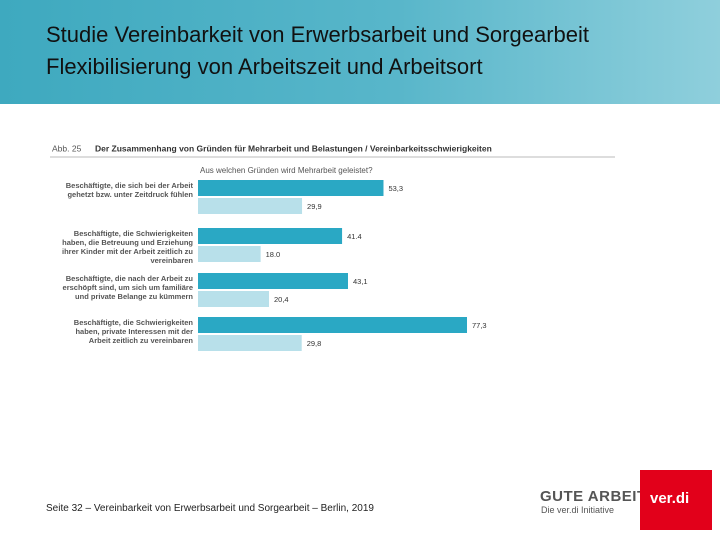 The height and width of the screenshot is (540, 720). What do you see at coordinates (314, 206) in the screenshot?
I see `value-label: 29,9` at bounding box center [314, 206].